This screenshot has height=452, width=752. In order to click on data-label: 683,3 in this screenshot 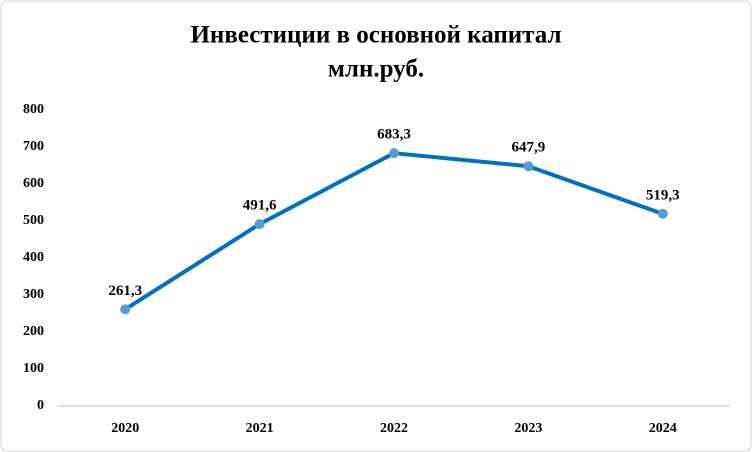, I will do `click(394, 135)`.